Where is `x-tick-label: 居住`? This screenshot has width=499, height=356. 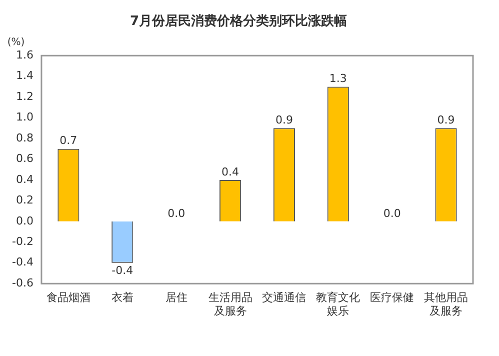
x-tick-label: 居住 is located at coordinates (176, 297).